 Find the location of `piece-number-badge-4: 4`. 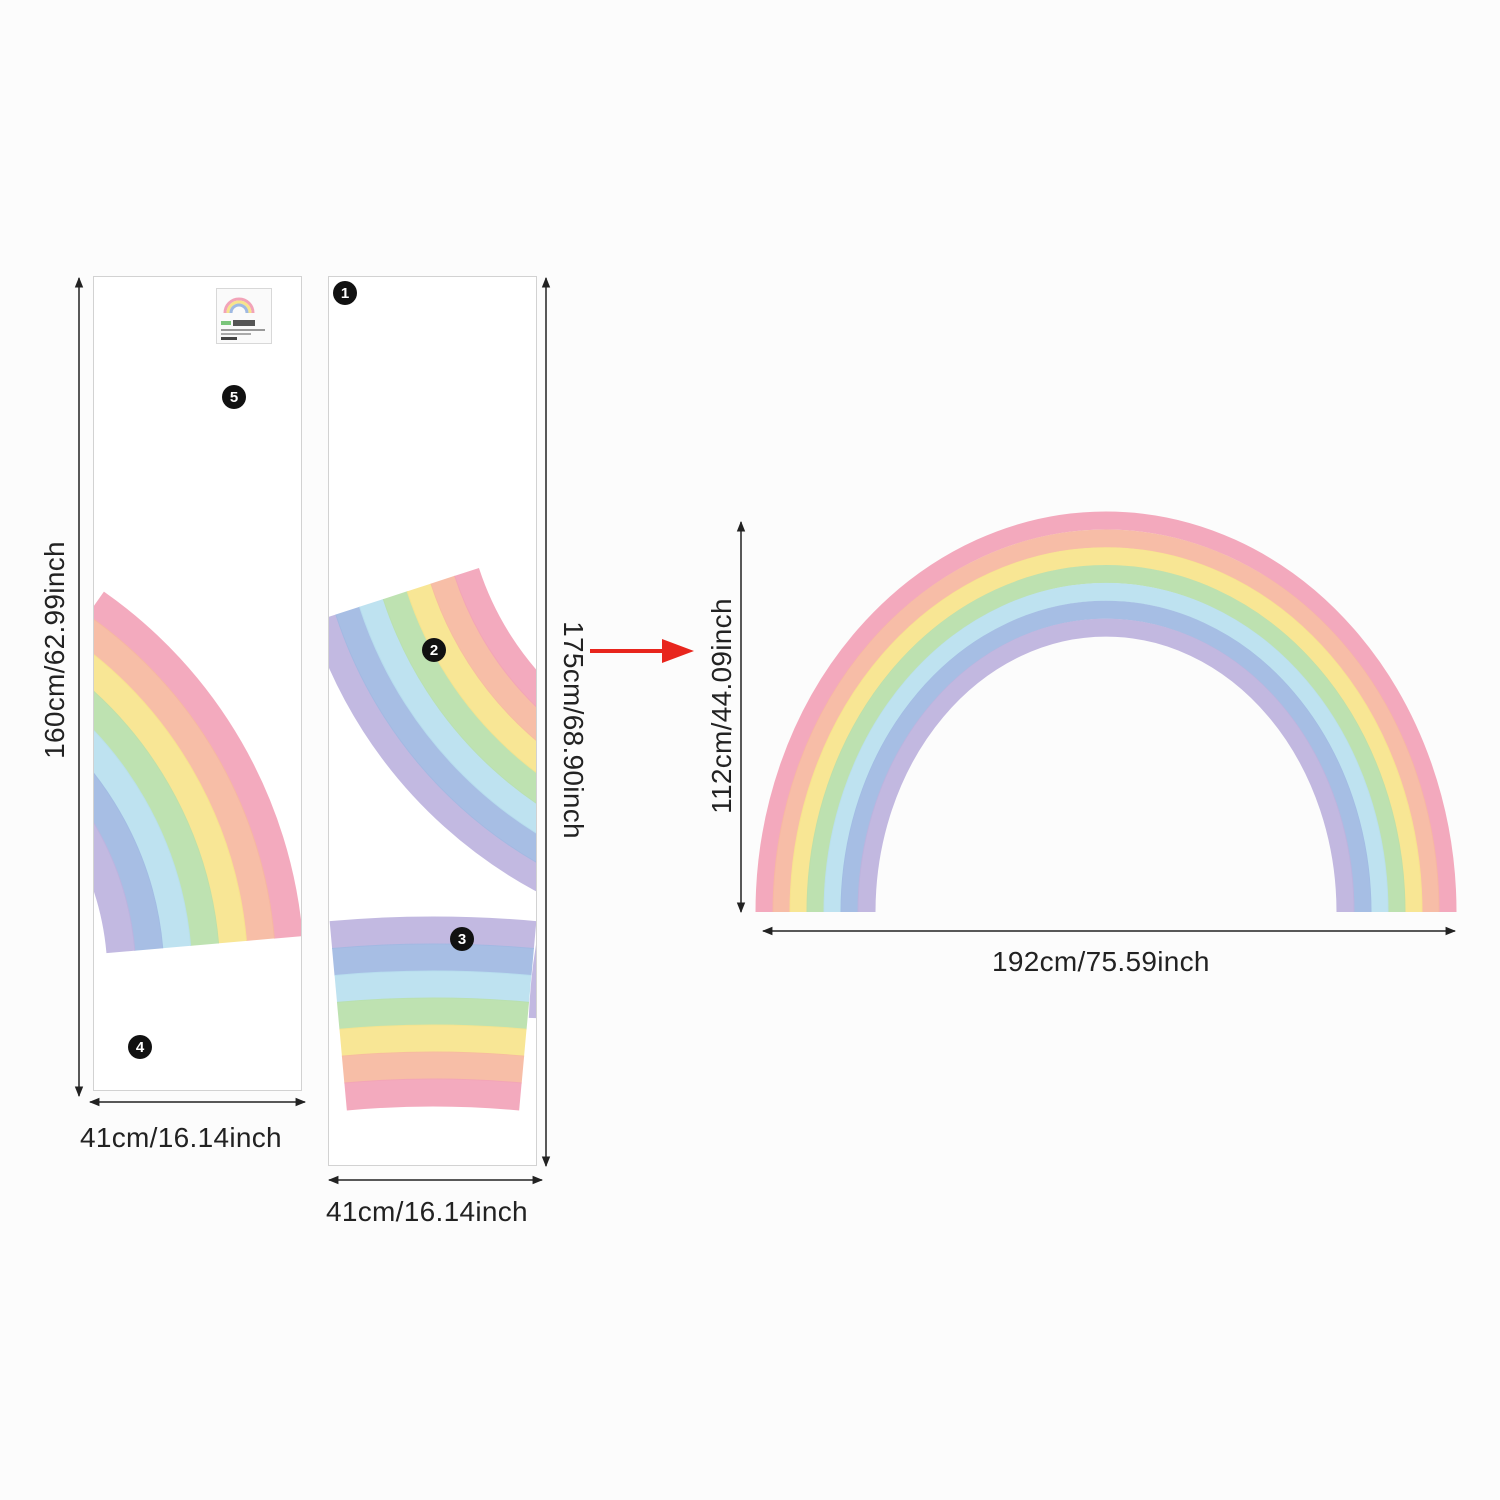

piece-number-badge-4: 4 is located at coordinates (140, 1047).